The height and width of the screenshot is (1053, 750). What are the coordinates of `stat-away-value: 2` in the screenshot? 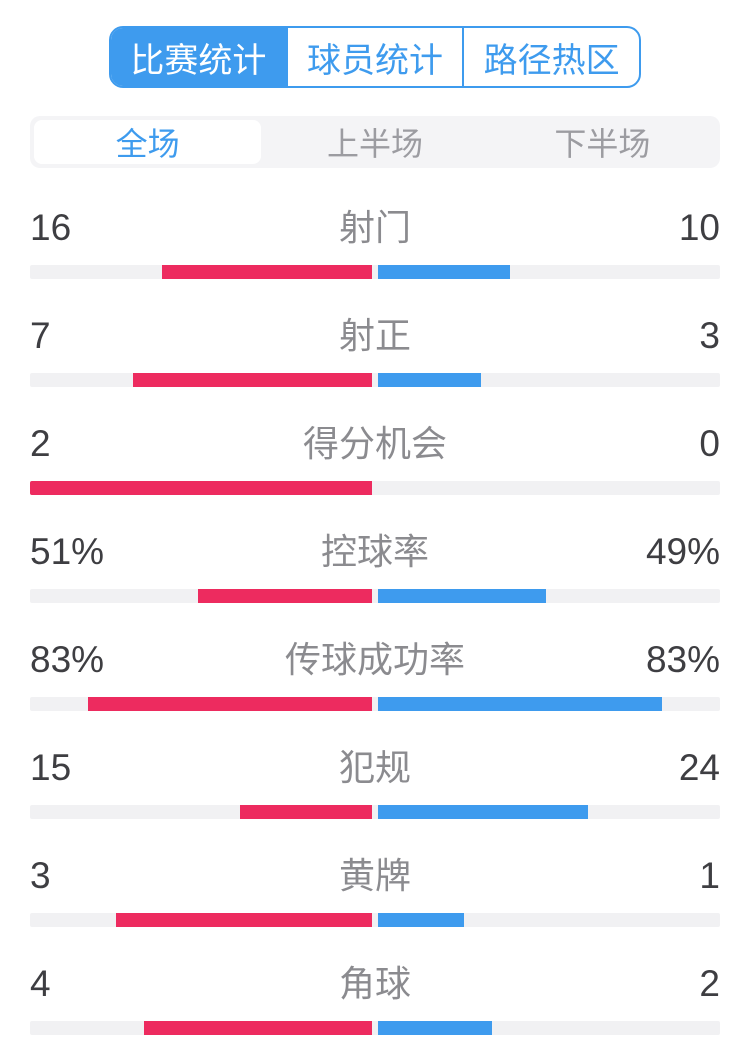 It's located at (709, 983).